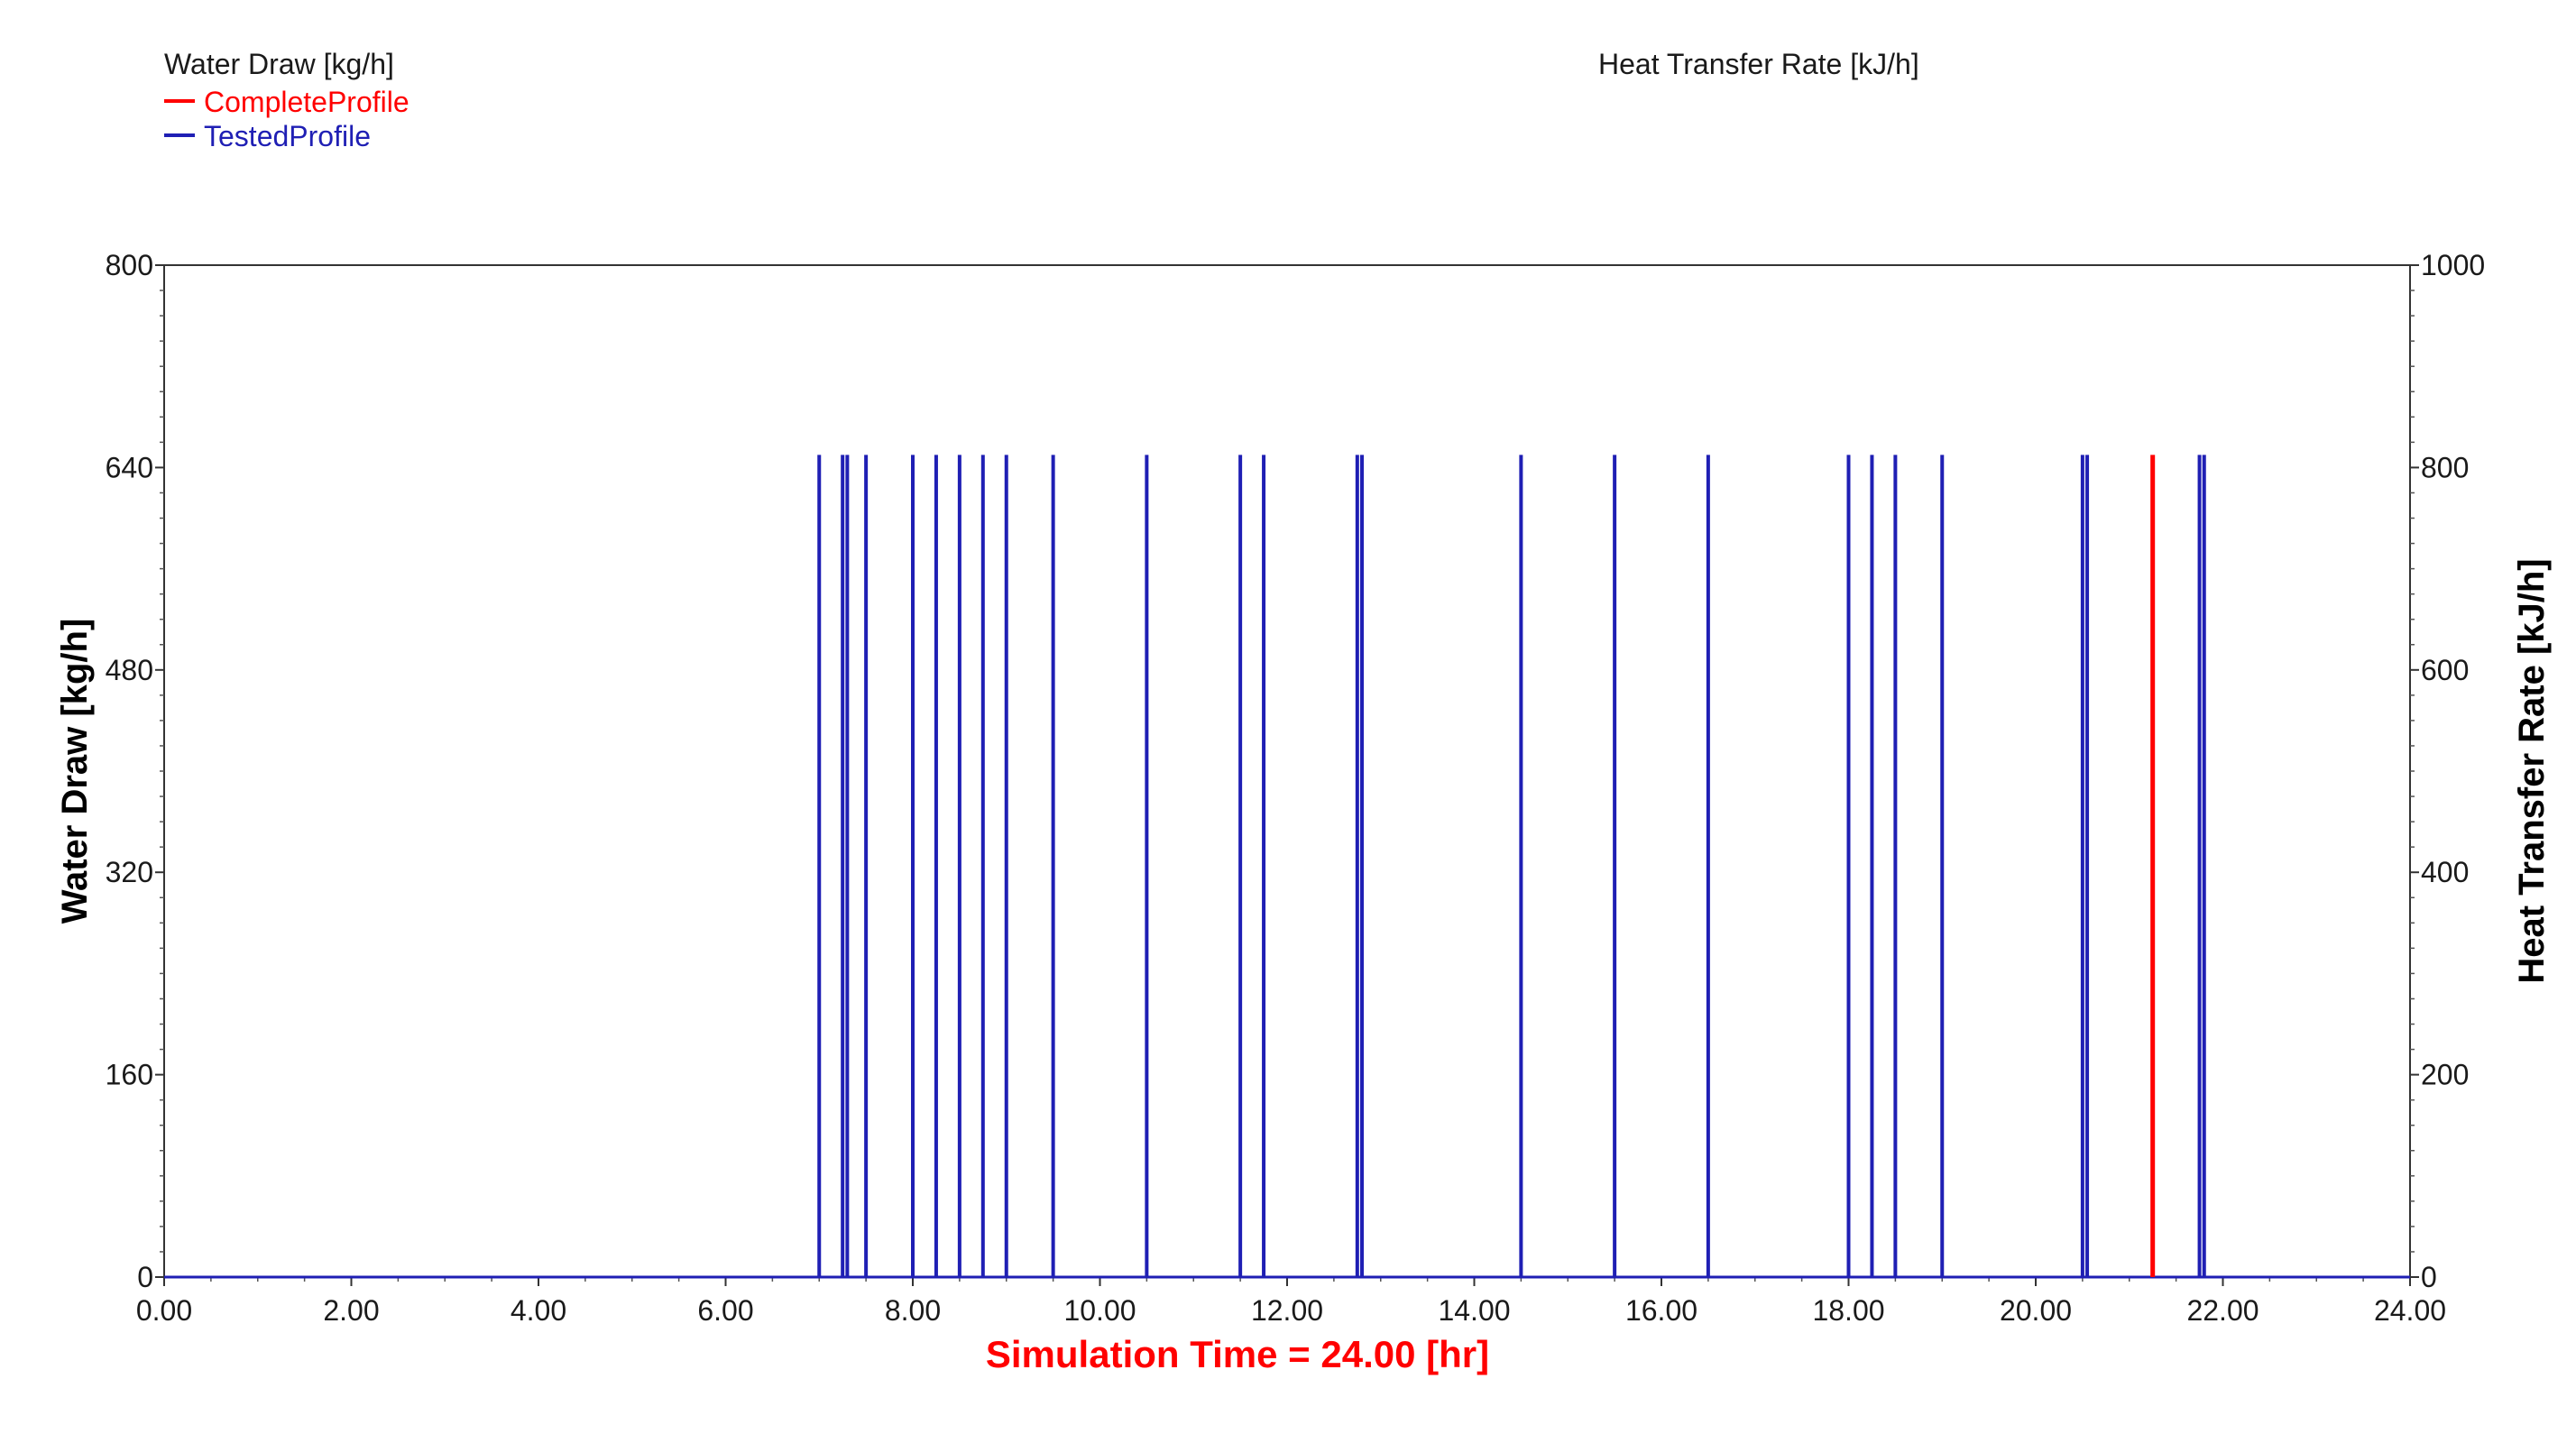 This screenshot has width=2576, height=1434. Describe the element at coordinates (2445, 872) in the screenshot. I see `y-right-tick-label: 400` at that location.